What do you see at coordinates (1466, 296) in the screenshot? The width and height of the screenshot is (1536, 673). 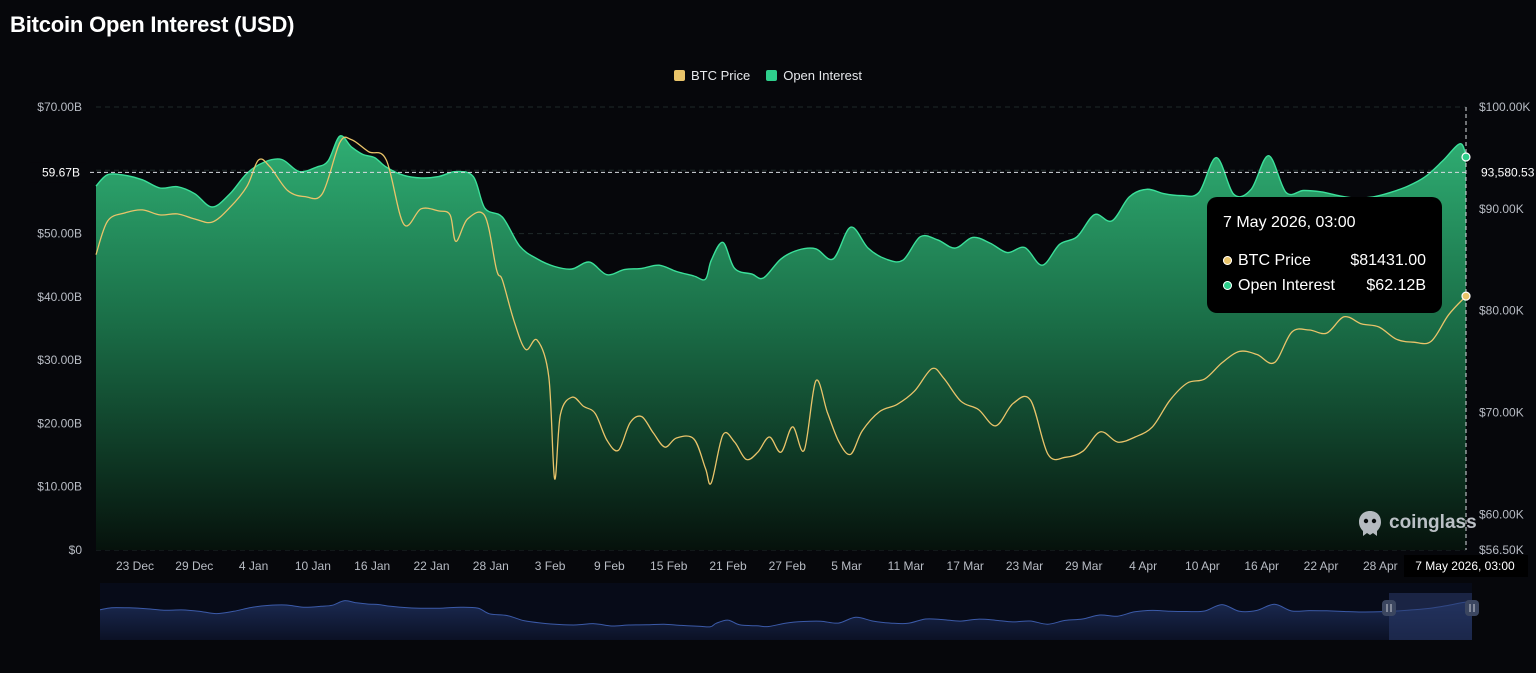 I see `btc-price-marker` at bounding box center [1466, 296].